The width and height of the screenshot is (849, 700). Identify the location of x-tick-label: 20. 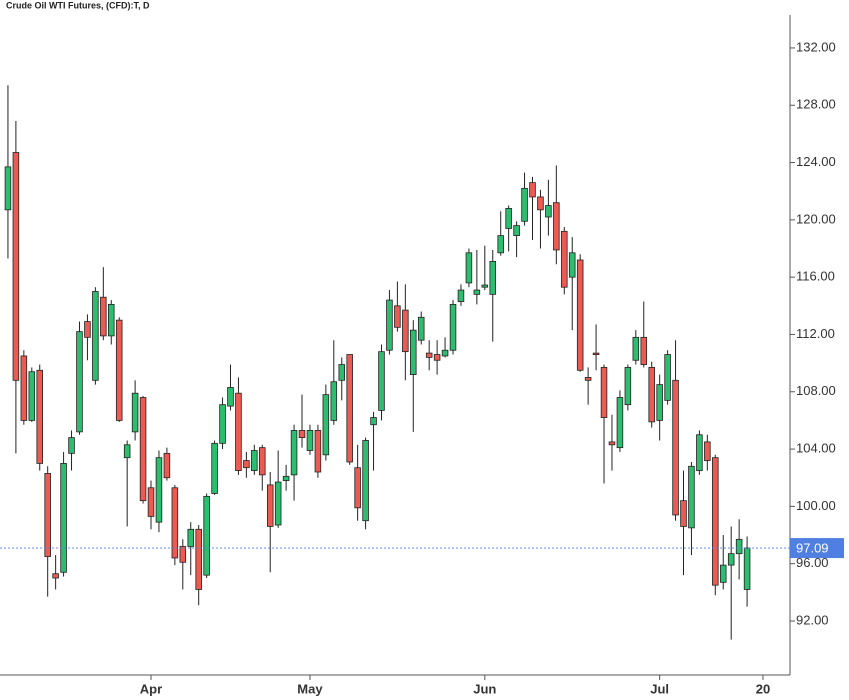
(763, 688).